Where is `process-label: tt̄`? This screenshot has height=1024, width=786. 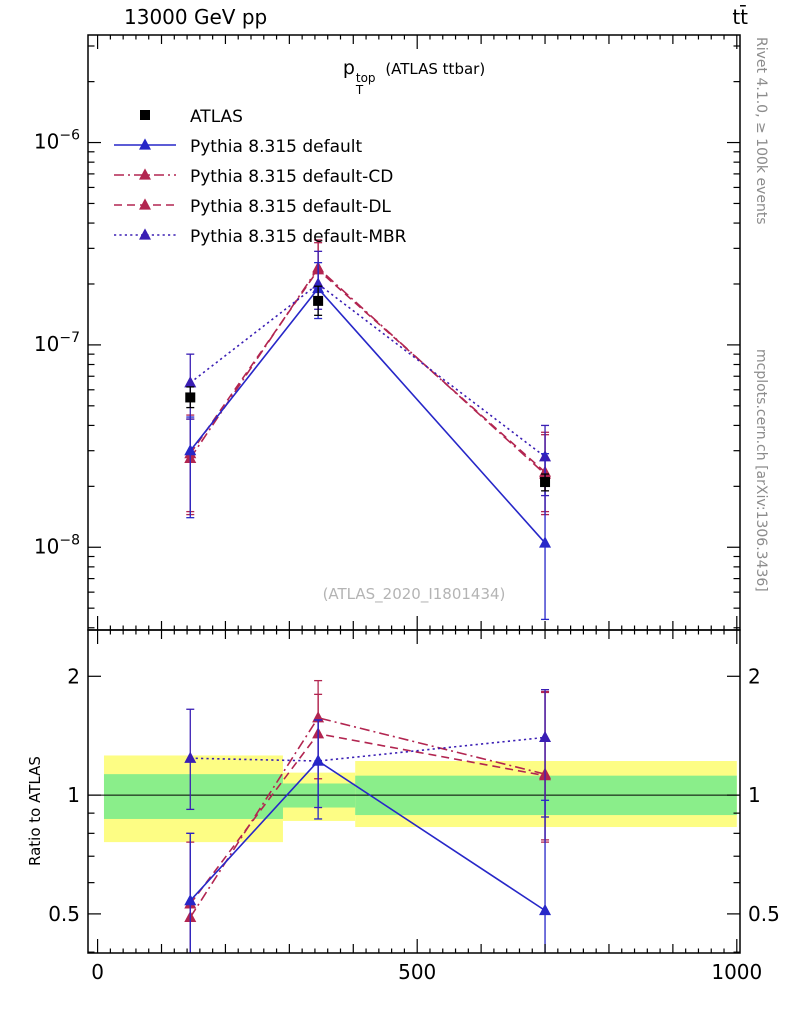
process-label: tt̄ is located at coordinates (740, 17).